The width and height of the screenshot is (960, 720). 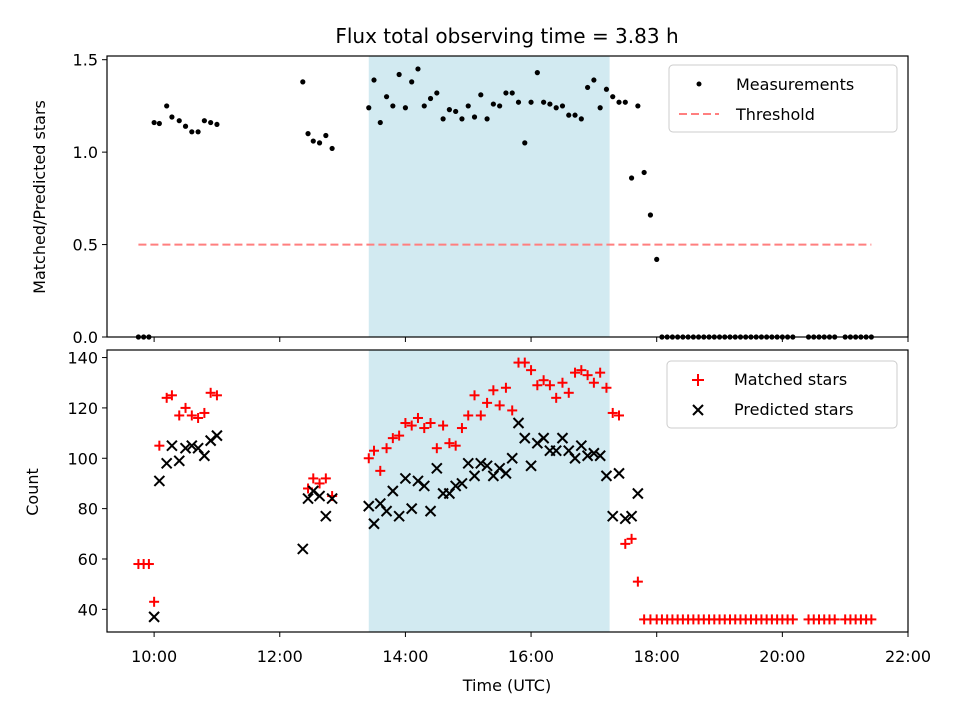 I want to click on ratio-legend-box, so click(x=783, y=98).